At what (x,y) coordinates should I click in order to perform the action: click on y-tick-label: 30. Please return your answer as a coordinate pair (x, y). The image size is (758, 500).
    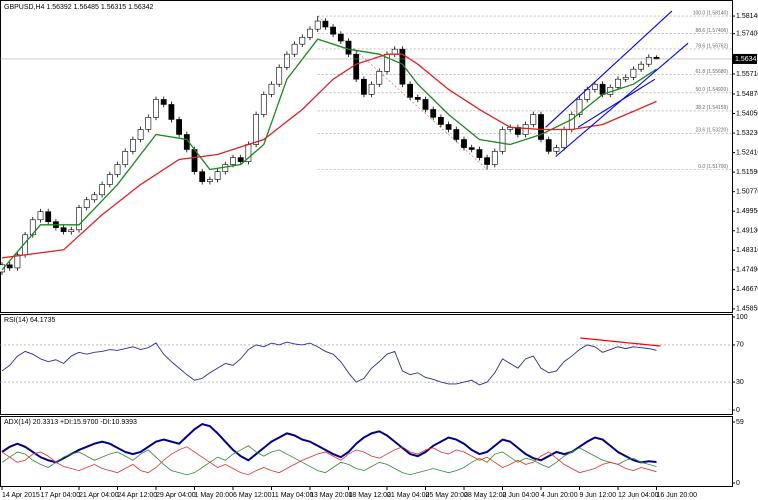
    Looking at the image, I should click on (740, 382).